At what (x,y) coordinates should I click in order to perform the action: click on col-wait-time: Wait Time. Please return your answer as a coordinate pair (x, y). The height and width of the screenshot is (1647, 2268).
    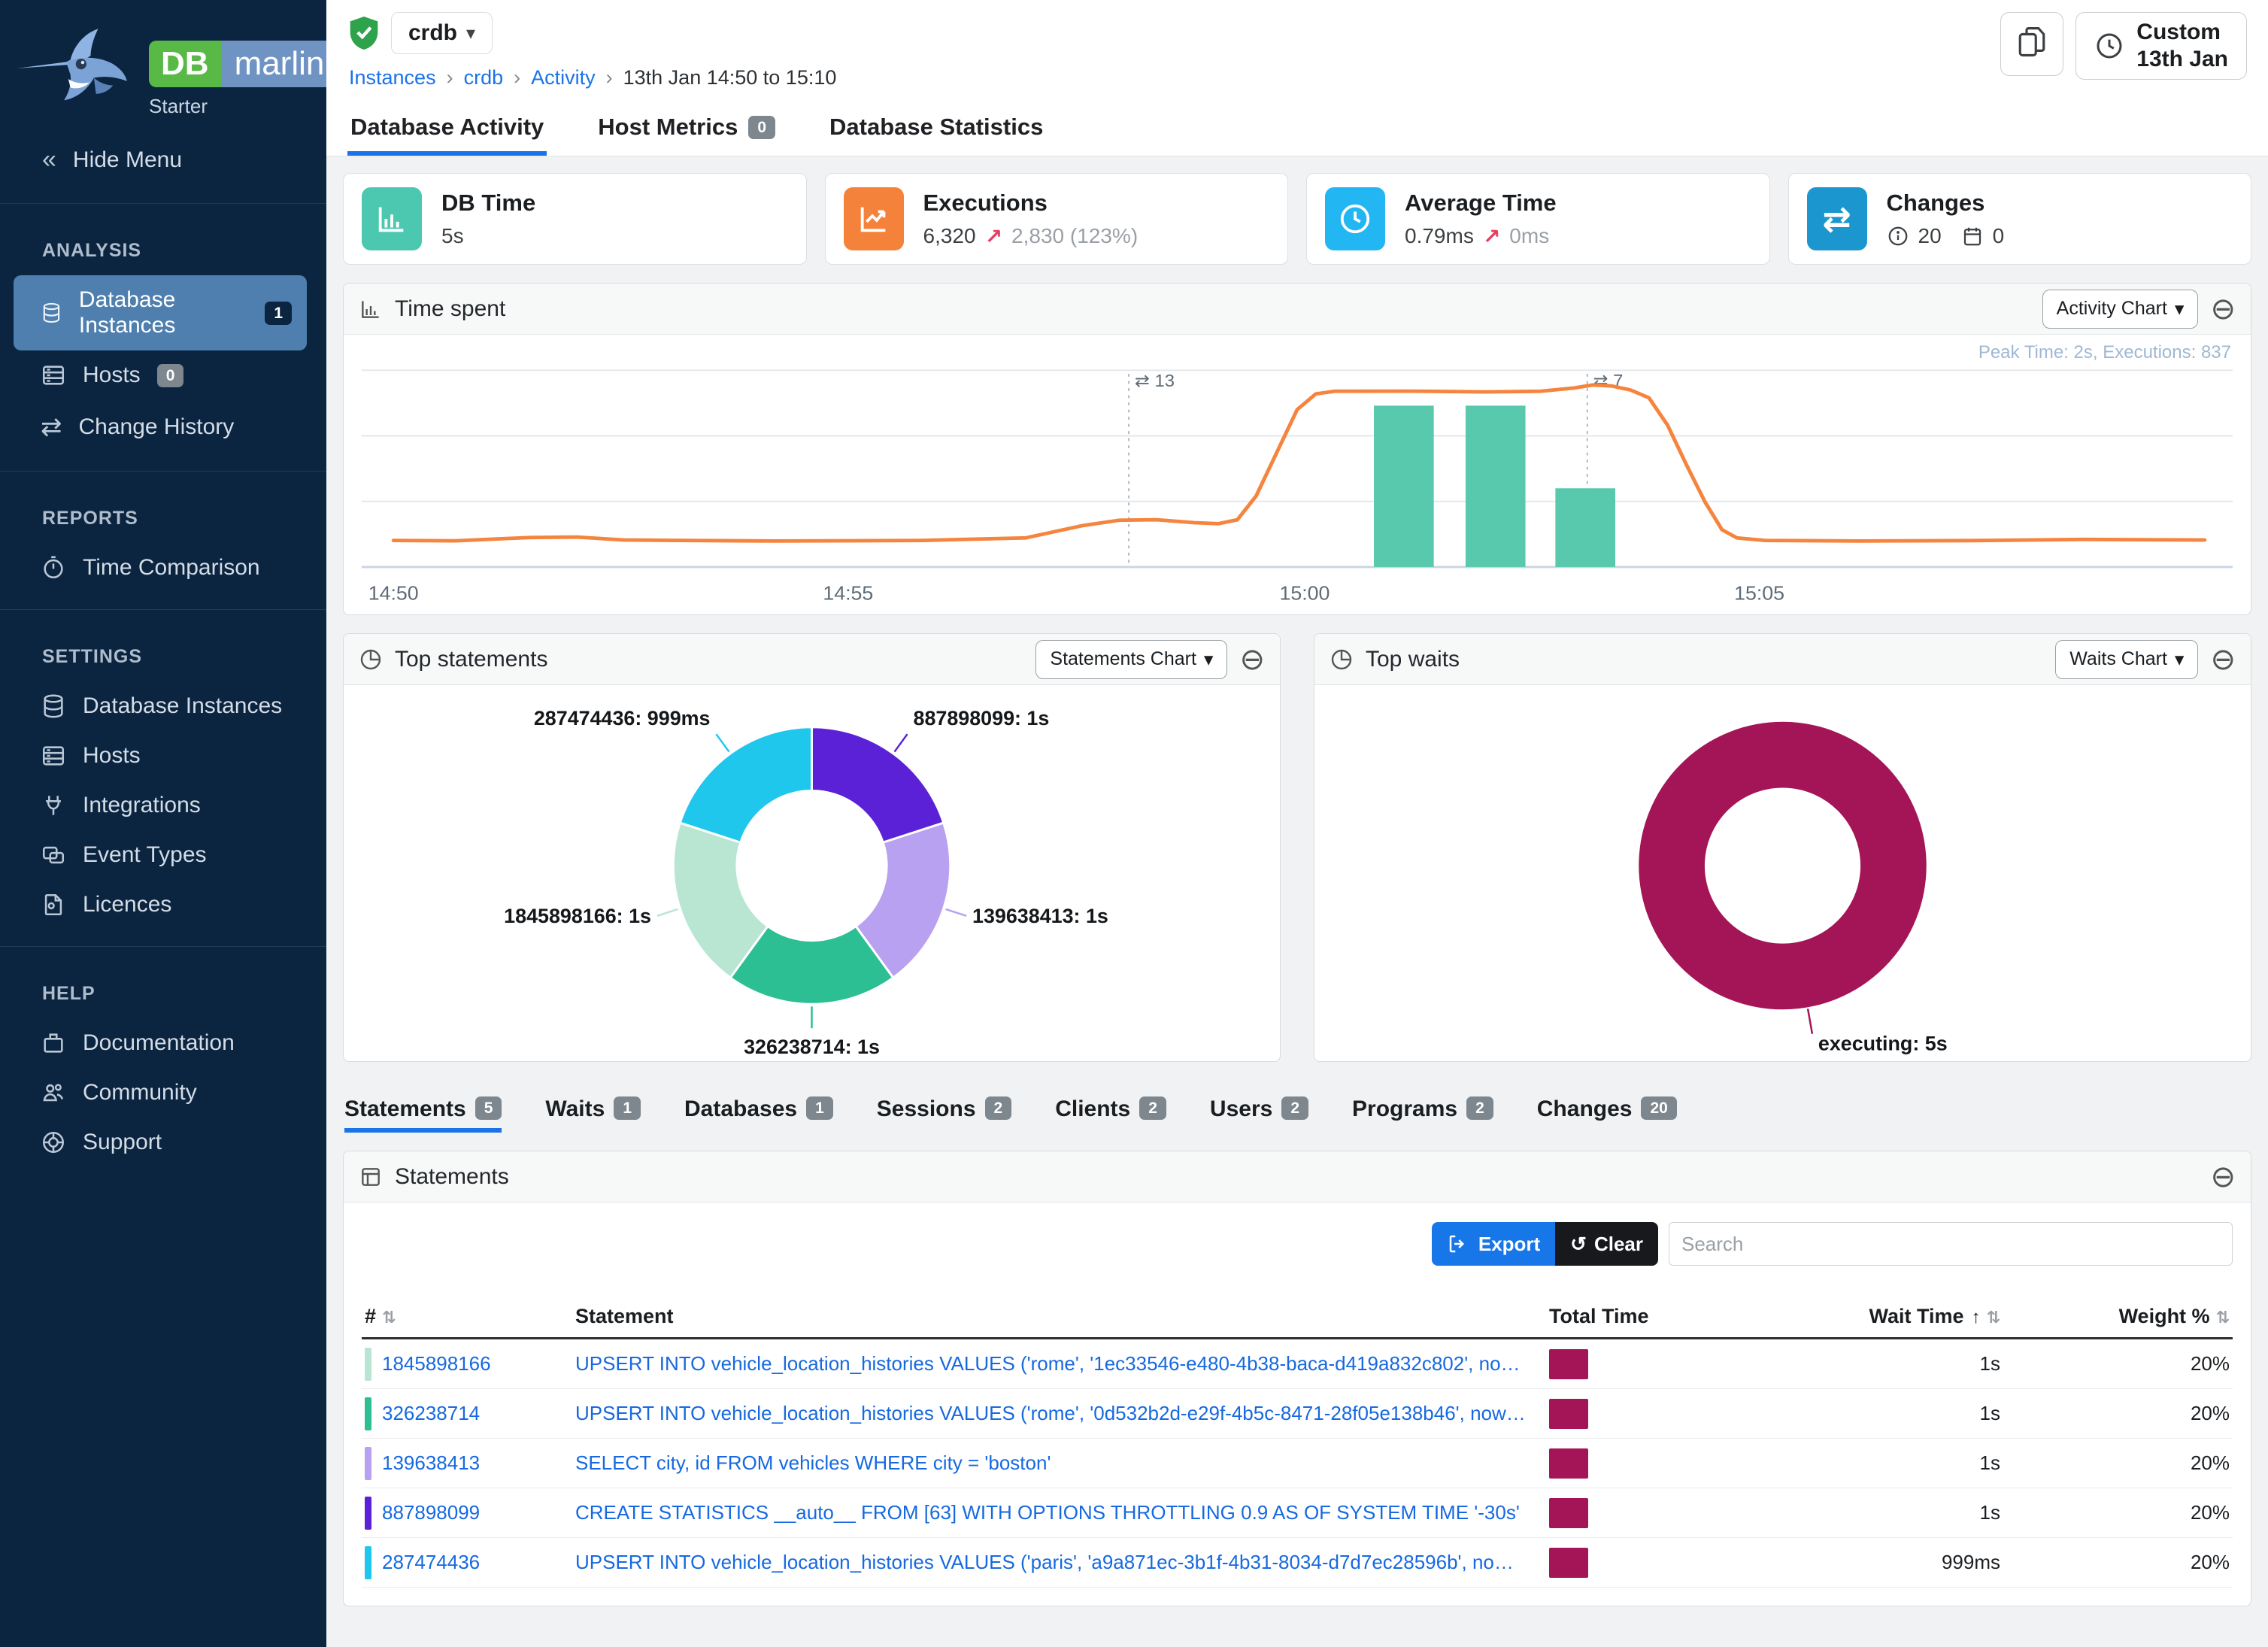
    Looking at the image, I should click on (1917, 1316).